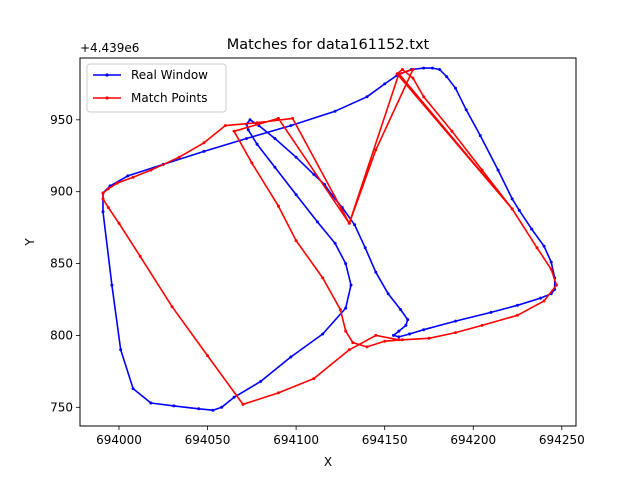 The height and width of the screenshot is (480, 640). What do you see at coordinates (61, 192) in the screenshot?
I see `y-tick-label: 900` at bounding box center [61, 192].